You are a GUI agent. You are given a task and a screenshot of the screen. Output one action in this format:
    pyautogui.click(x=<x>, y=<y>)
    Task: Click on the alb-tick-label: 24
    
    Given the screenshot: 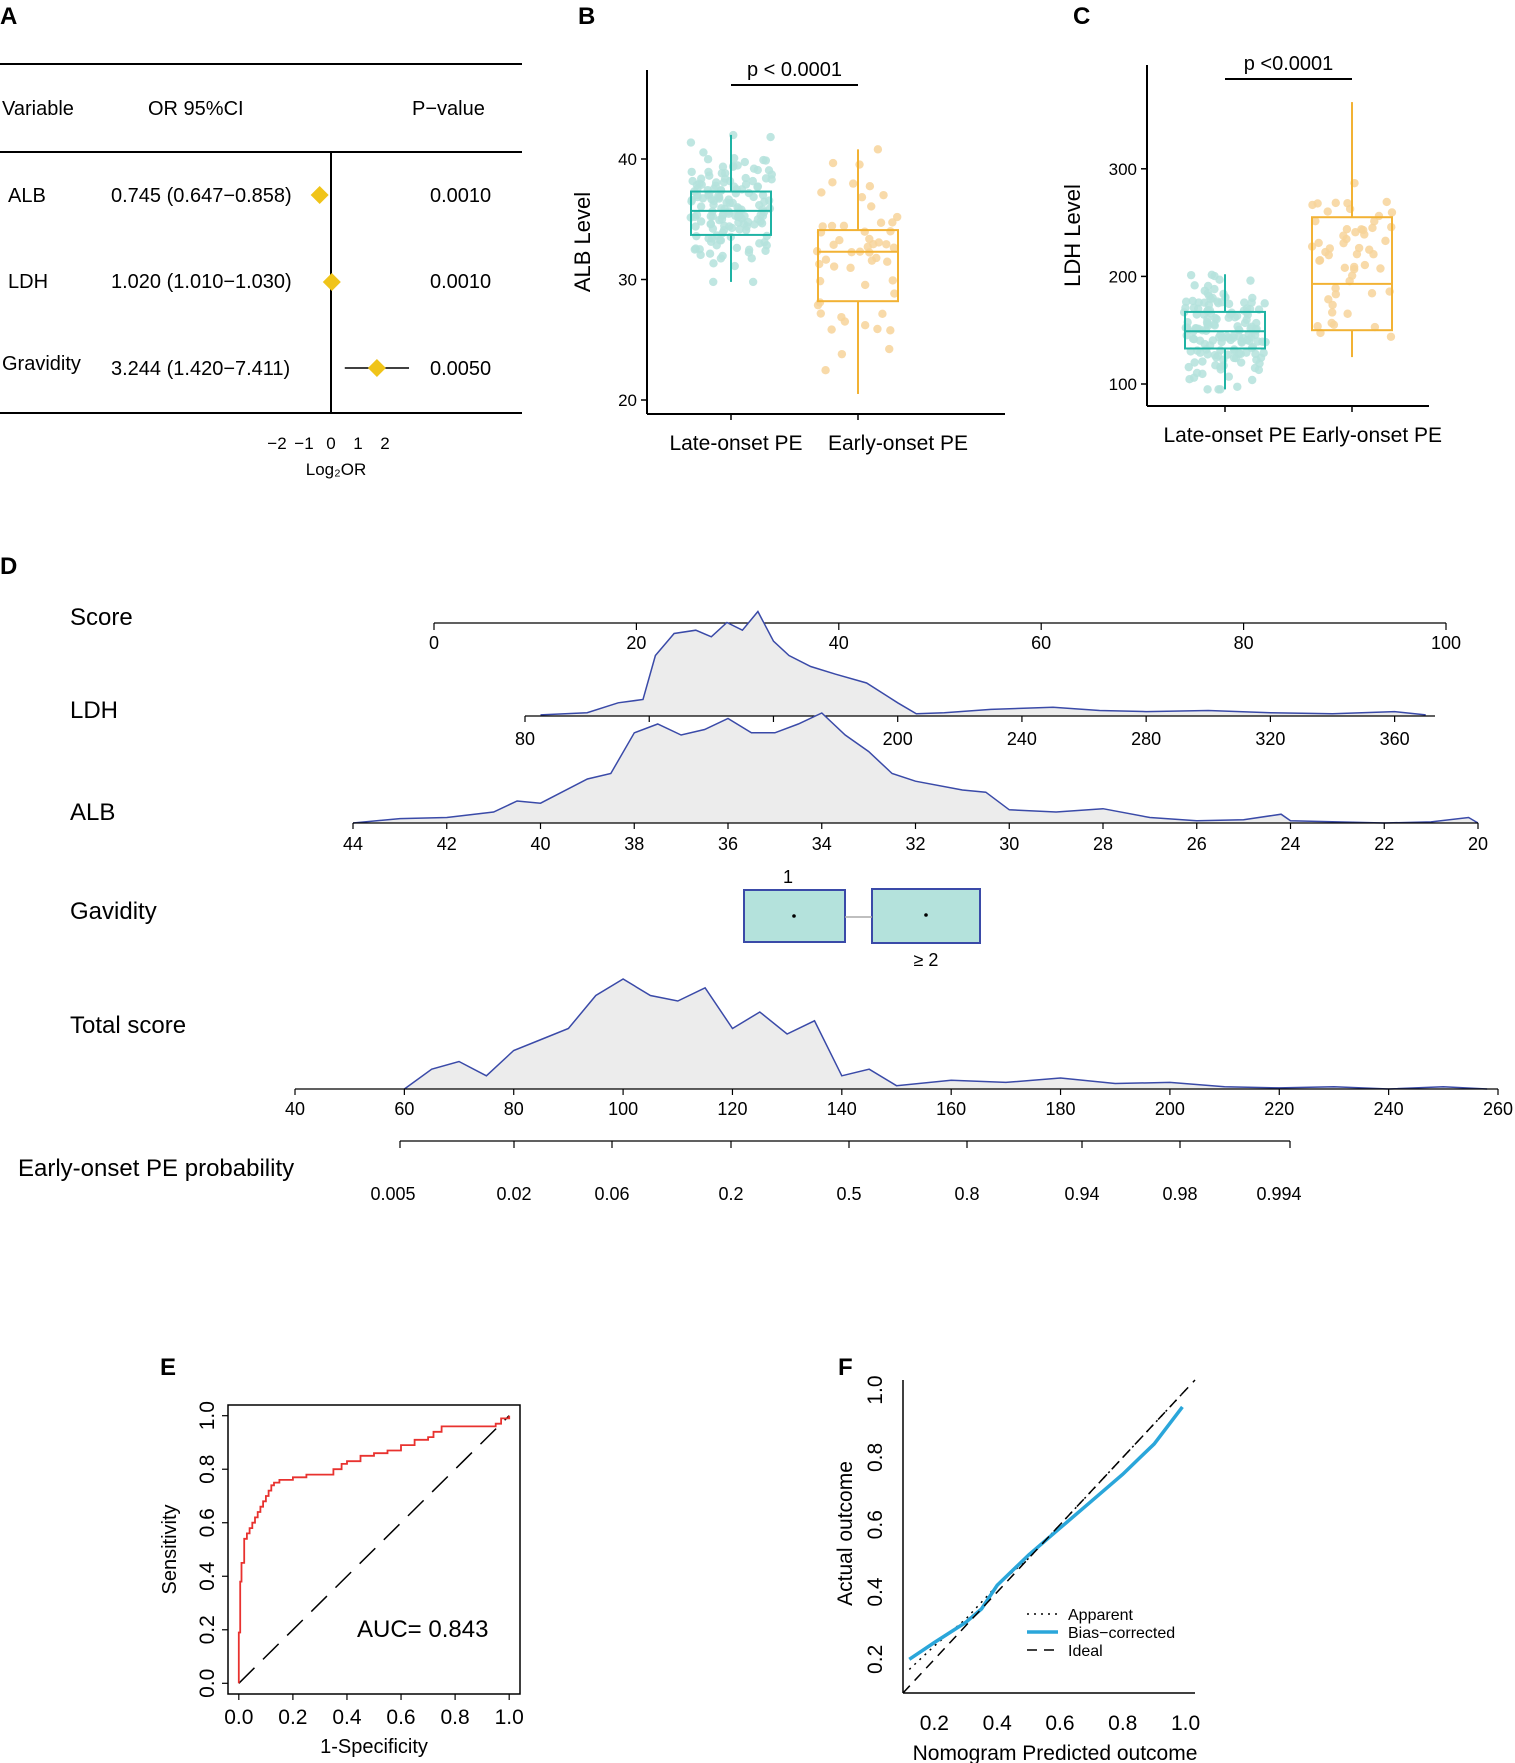 What is the action you would take?
    pyautogui.click(x=1290, y=844)
    